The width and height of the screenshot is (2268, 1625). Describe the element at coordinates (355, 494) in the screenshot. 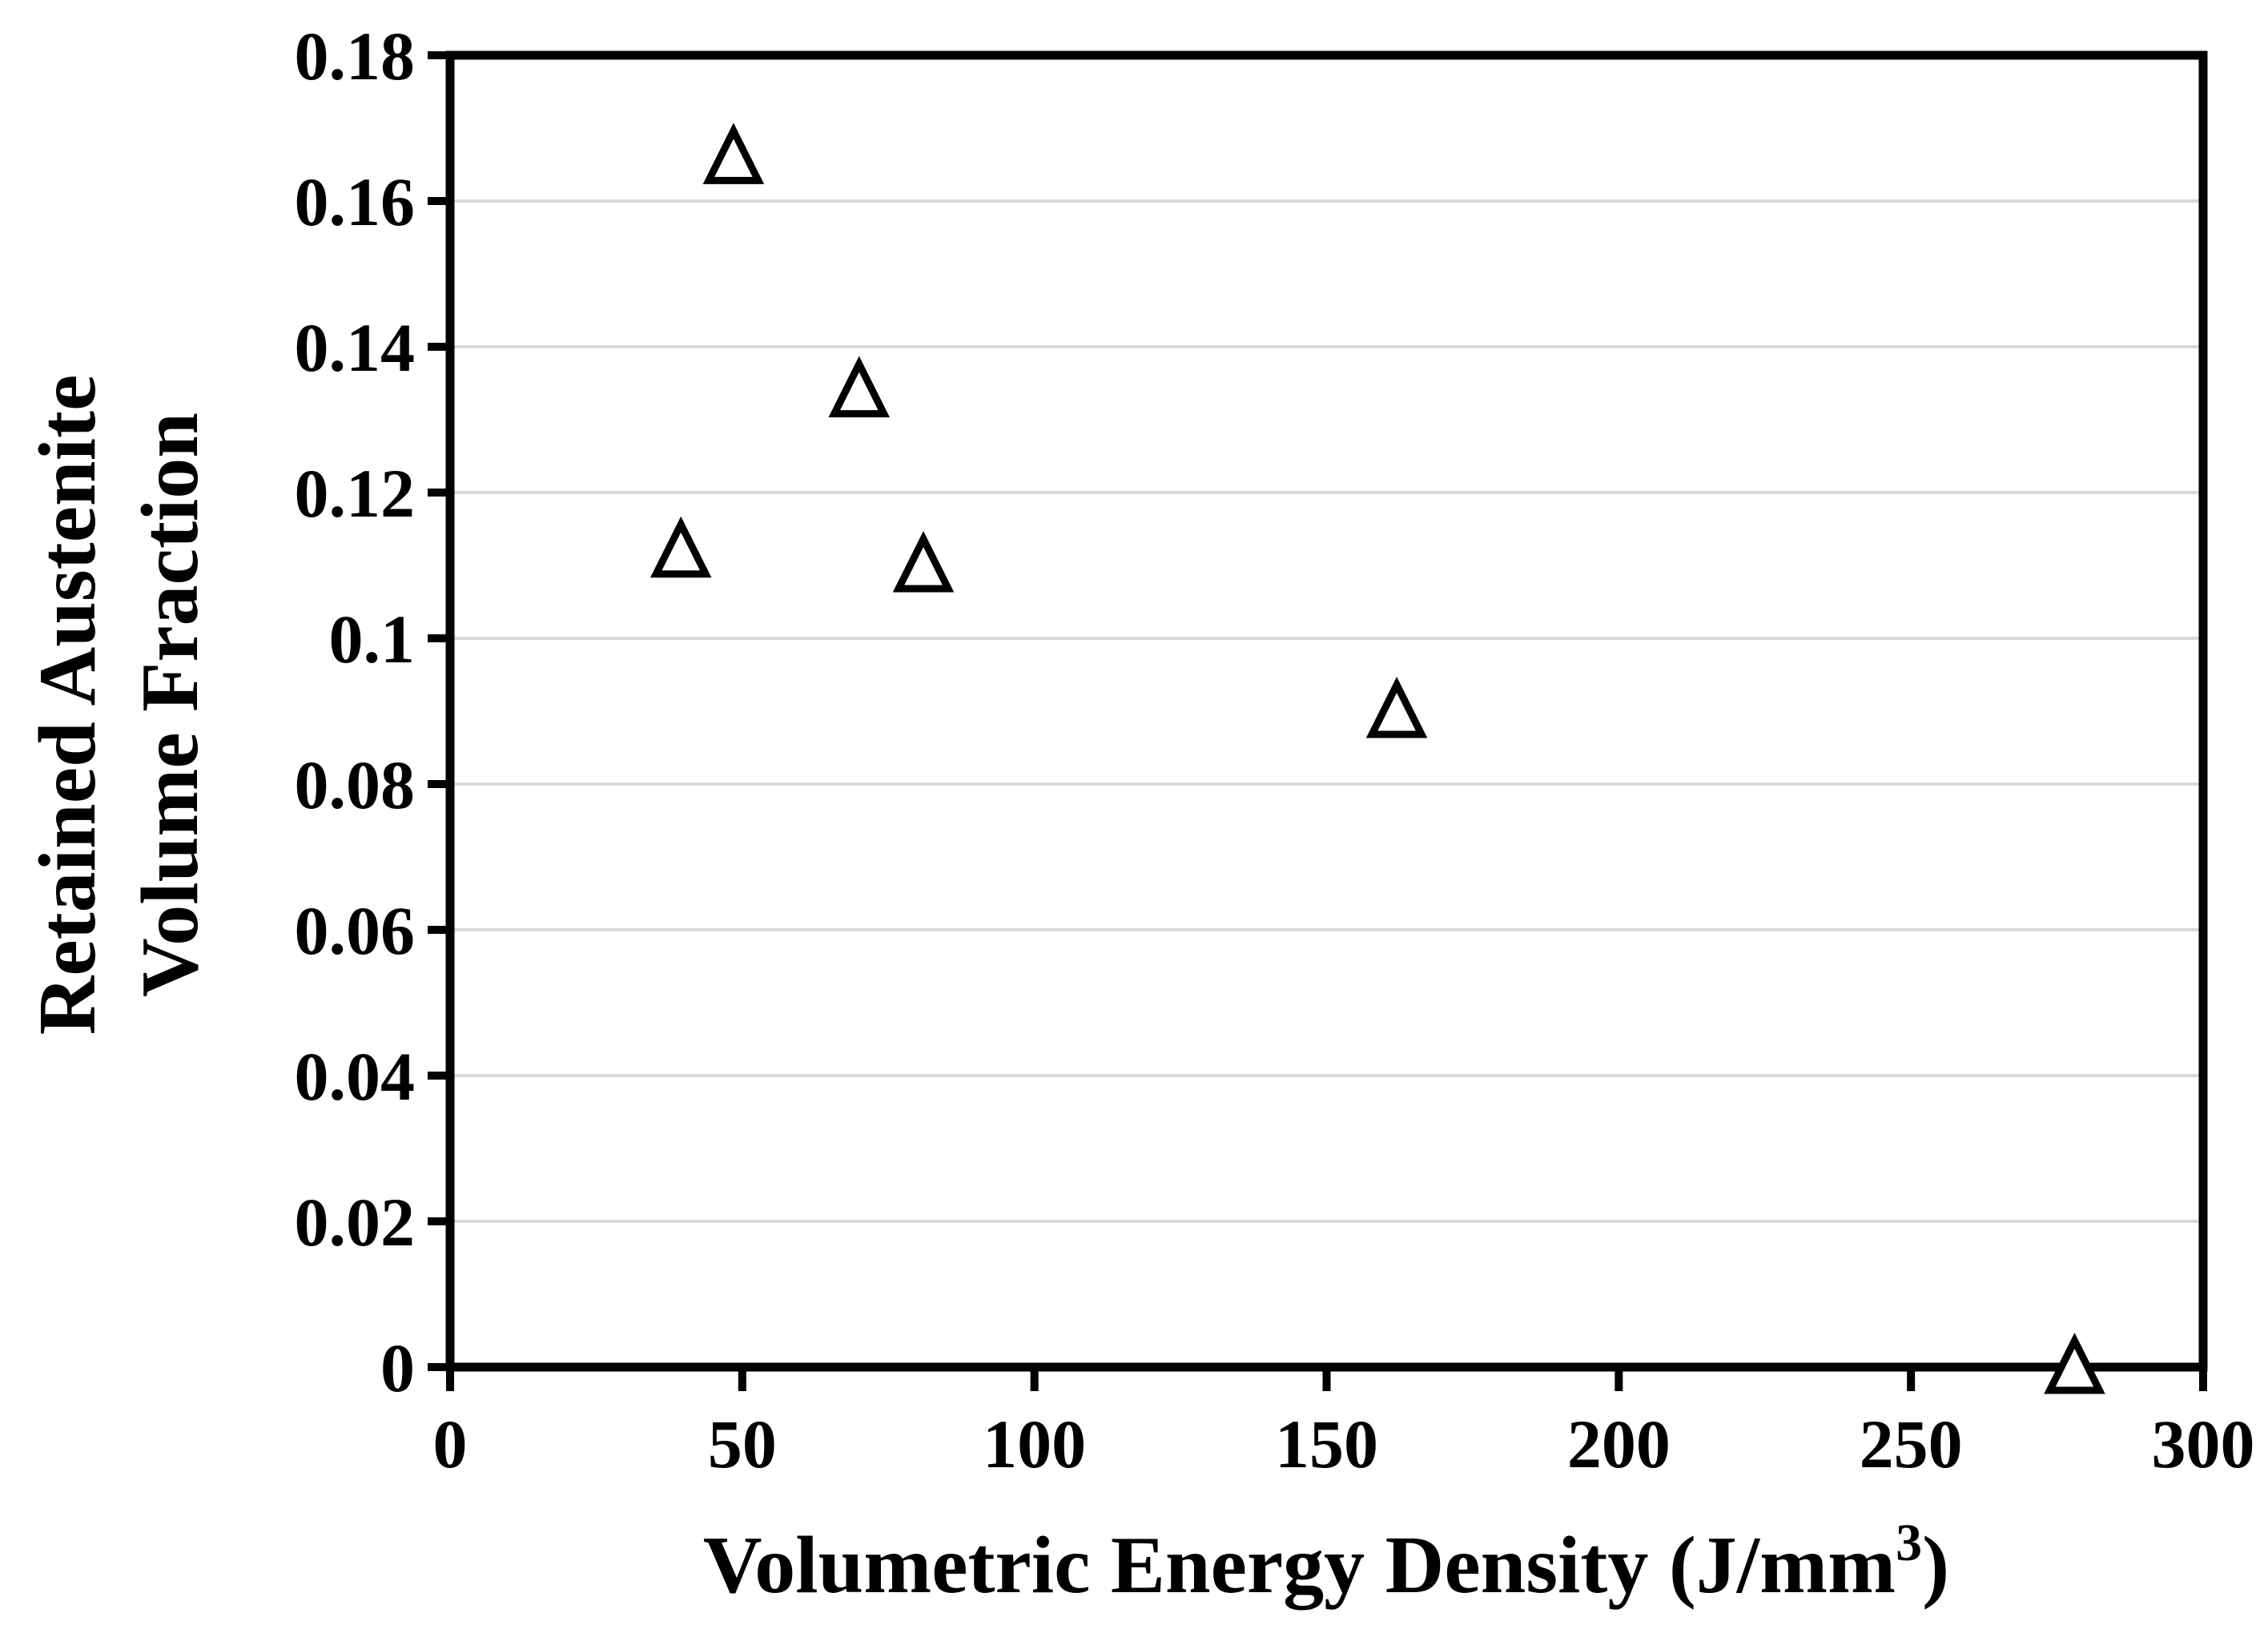

I see `y-tick-label: 0.12` at that location.